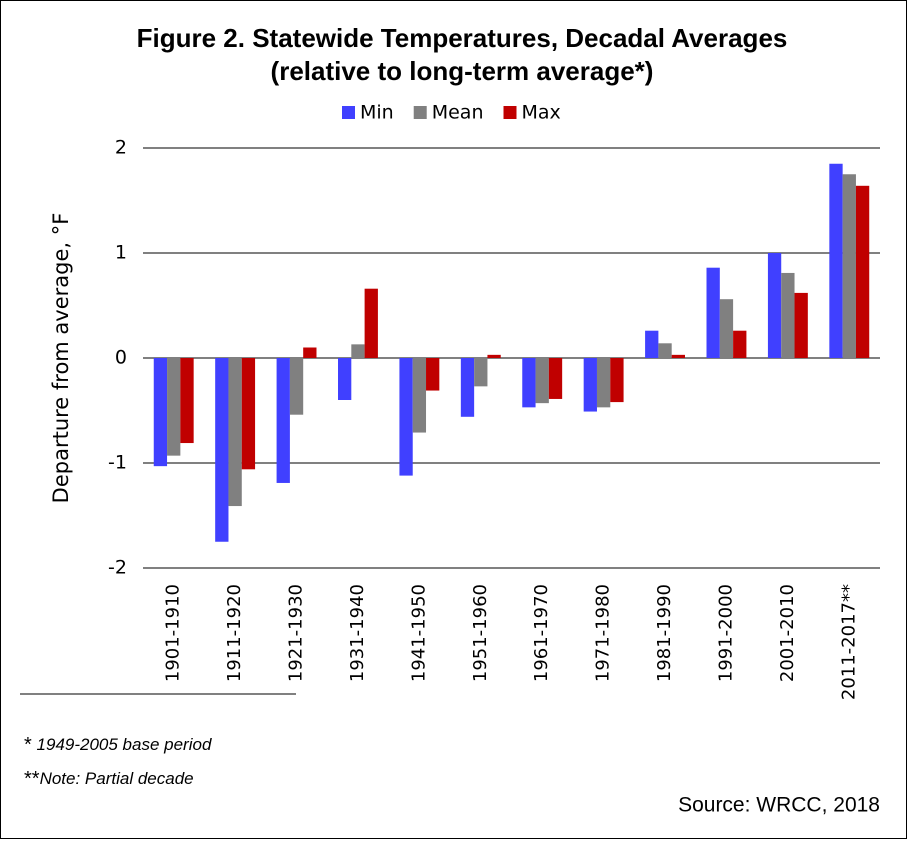 The image size is (908, 845). What do you see at coordinates (121, 148) in the screenshot?
I see `y-tick-label: 2` at bounding box center [121, 148].